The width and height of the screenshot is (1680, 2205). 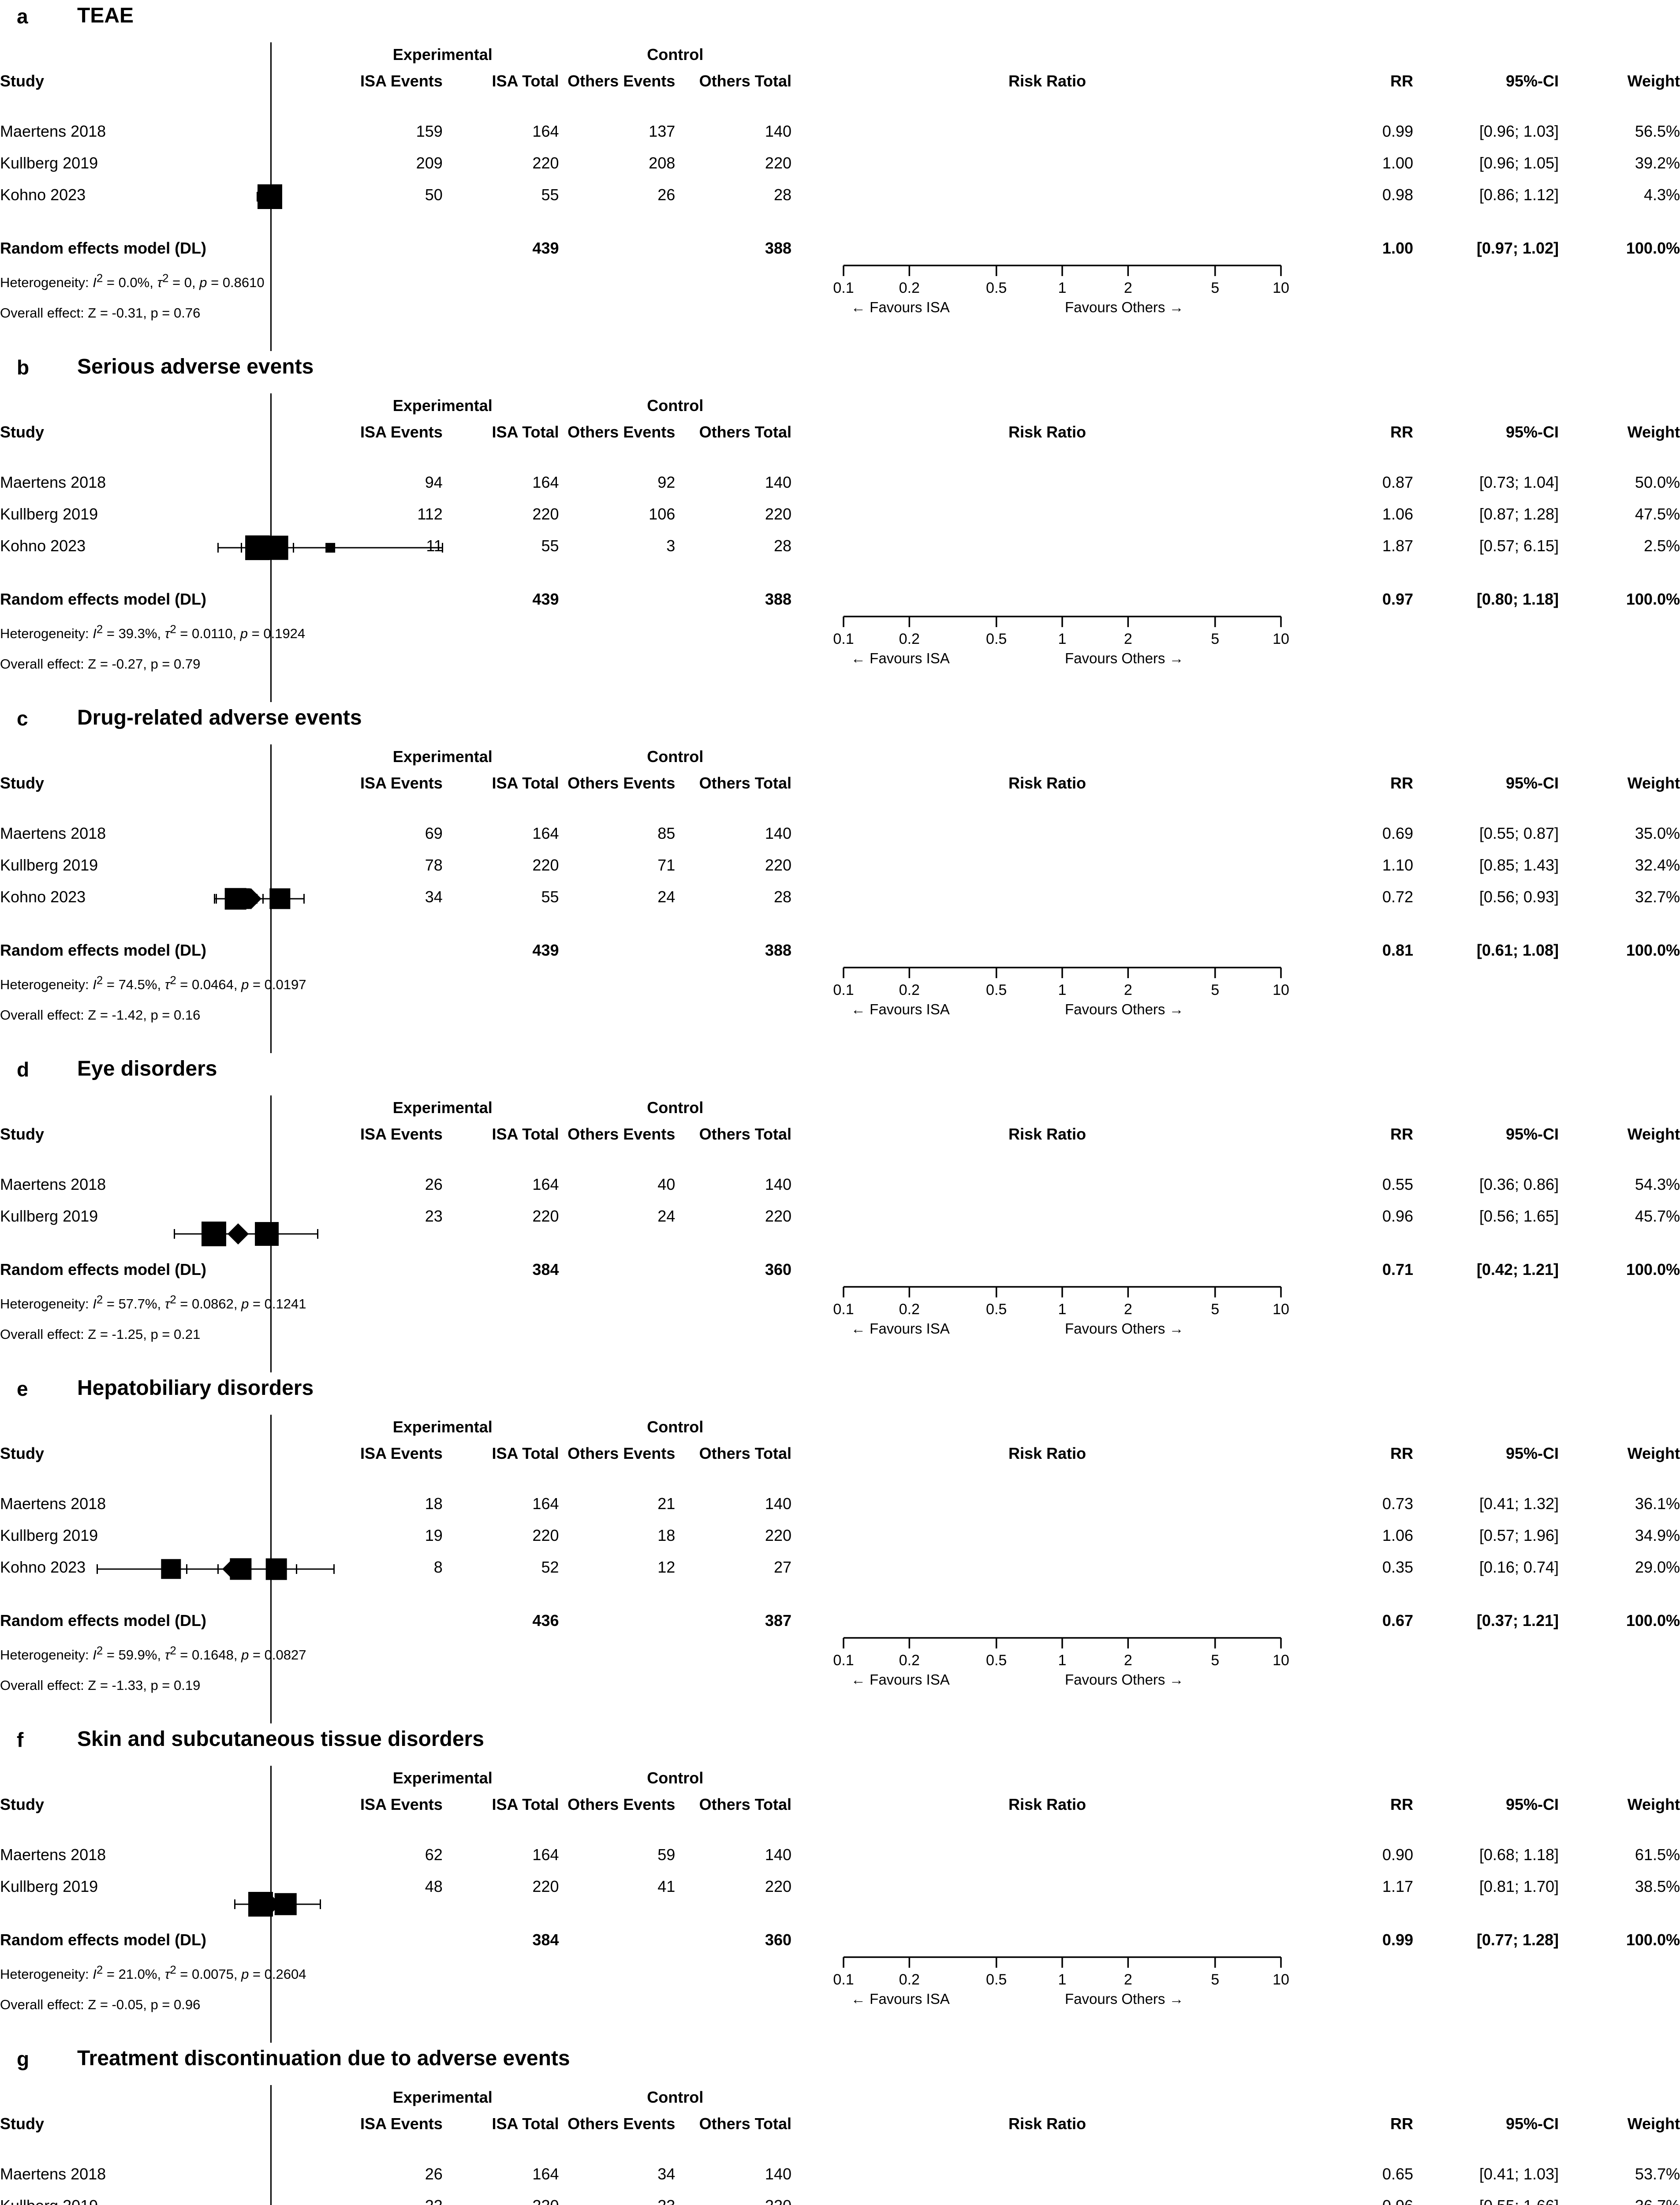 What do you see at coordinates (900, 658) in the screenshot?
I see `favours-left-label: ← Favours ISA` at bounding box center [900, 658].